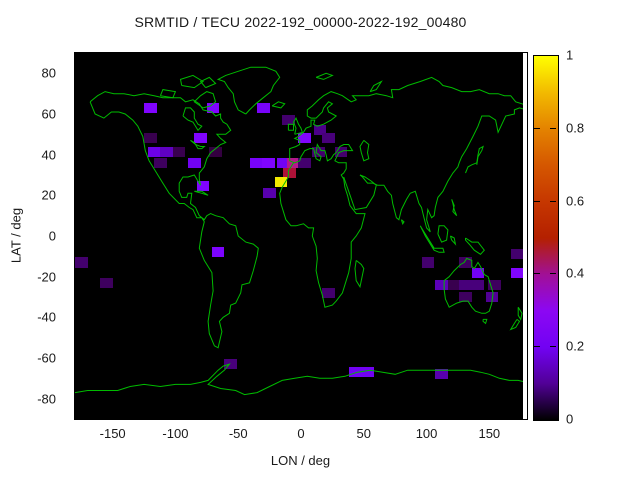 The width and height of the screenshot is (640, 480). What do you see at coordinates (363, 433) in the screenshot?
I see `x-tick-label: 50` at bounding box center [363, 433].